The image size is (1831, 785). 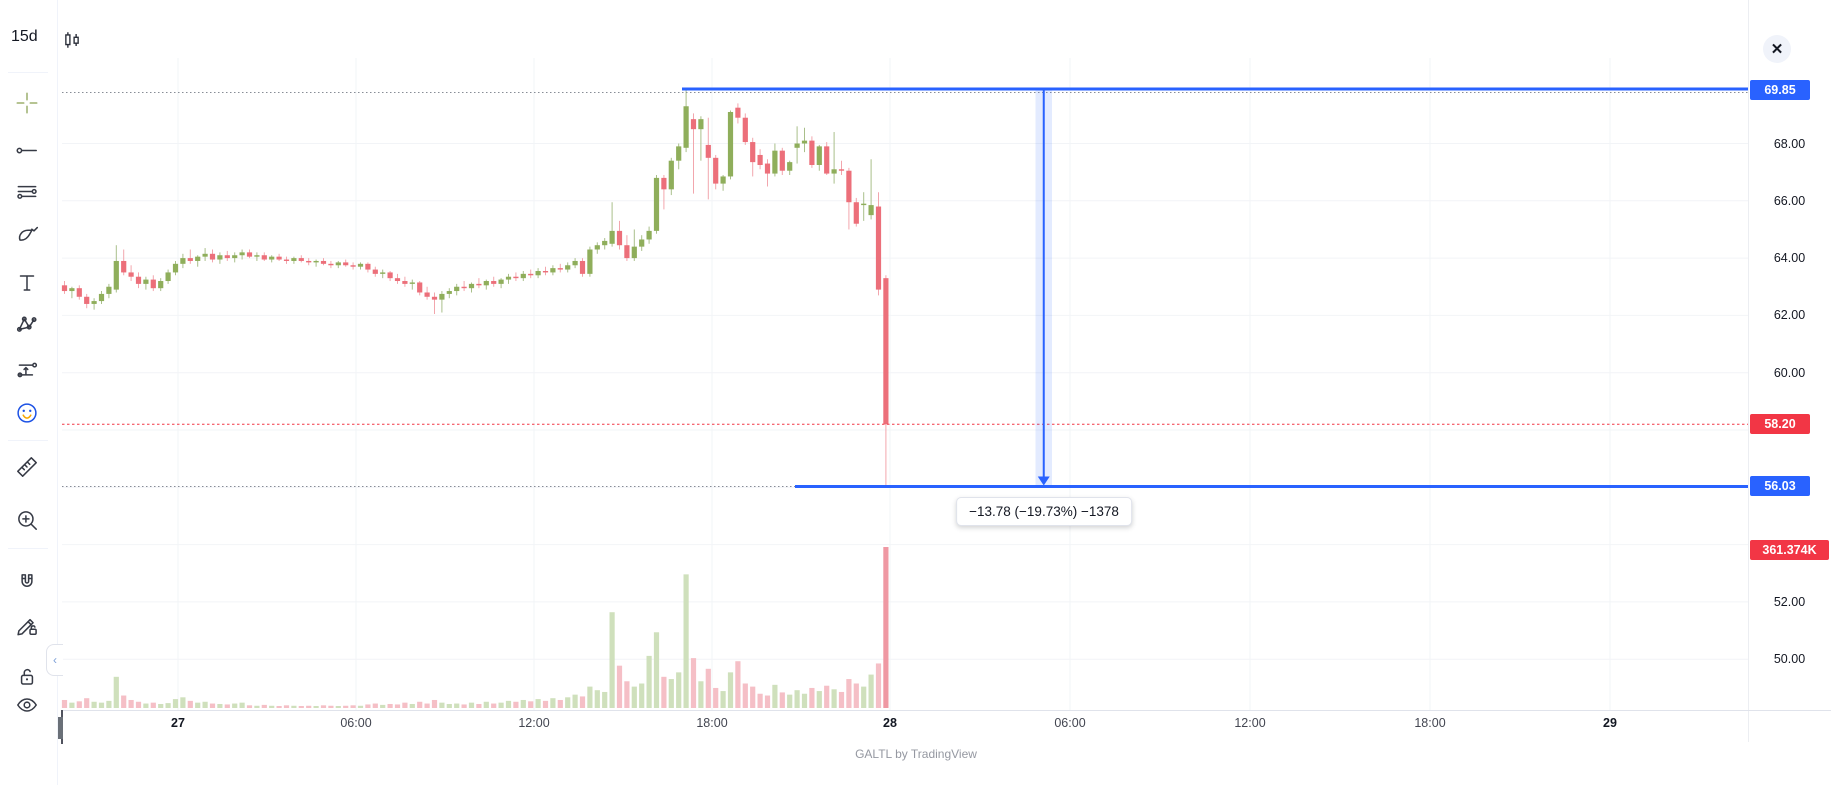 What do you see at coordinates (1789, 315) in the screenshot?
I see `price-tick-label: 62.00` at bounding box center [1789, 315].